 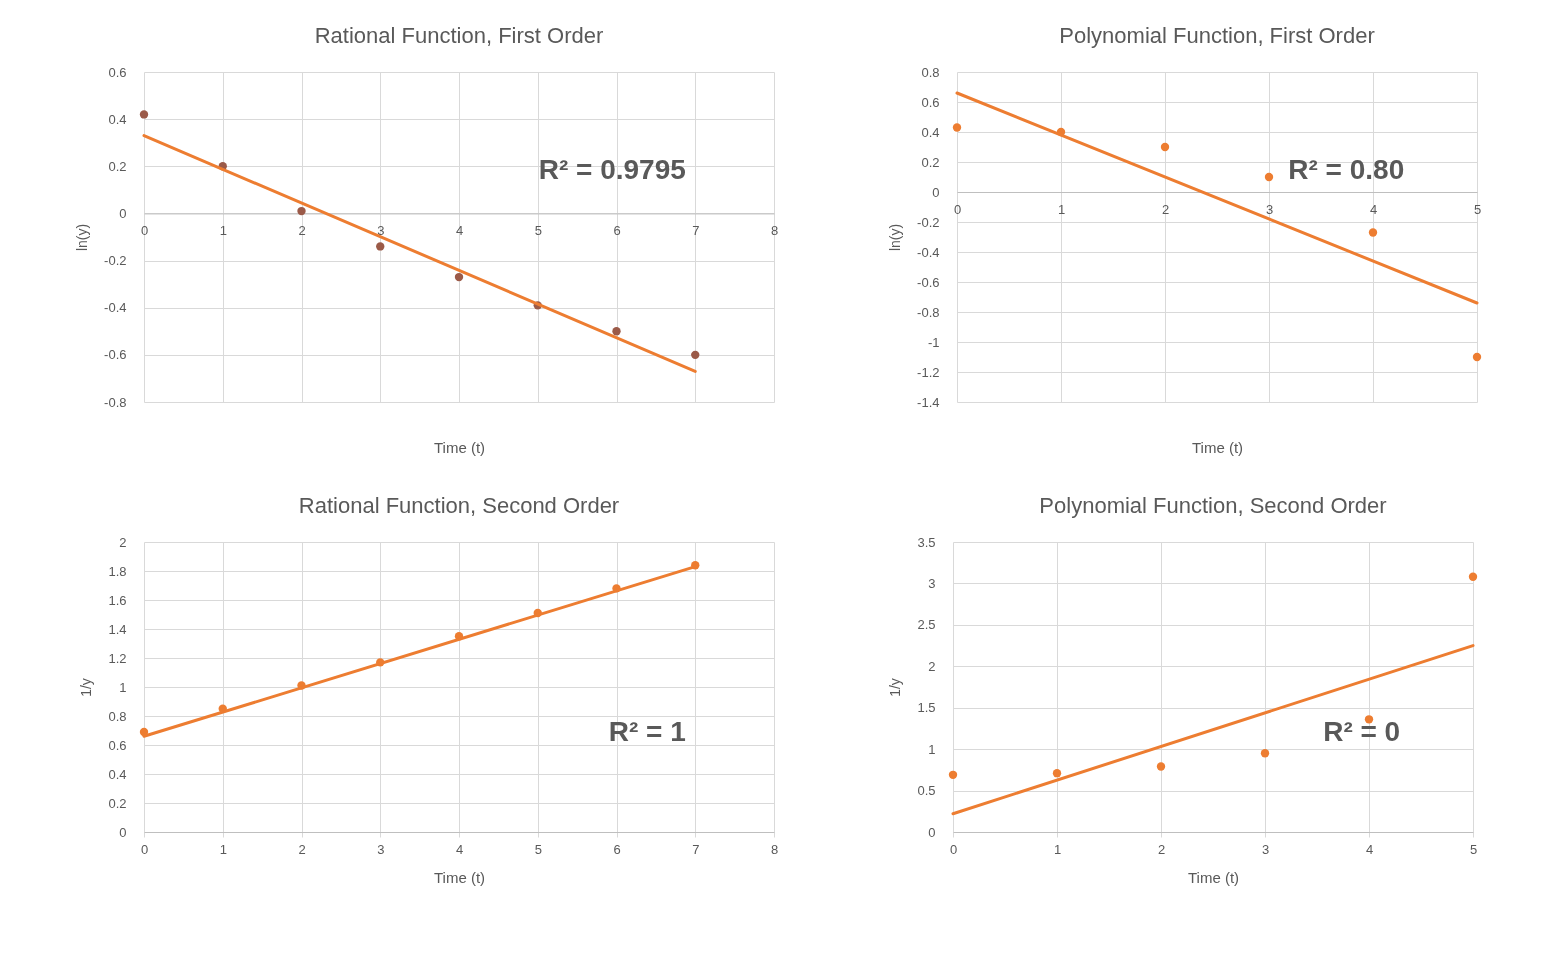 I want to click on y-tick-label: 0.5, so click(x=926, y=791).